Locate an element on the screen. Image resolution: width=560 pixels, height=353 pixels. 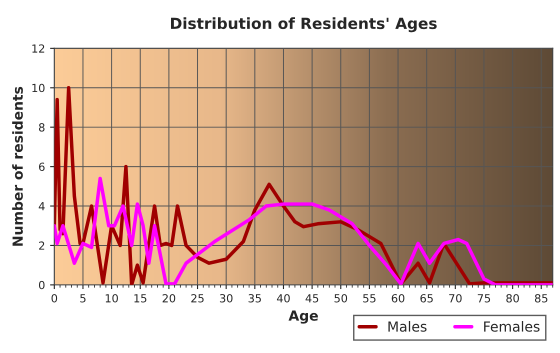
legend-label: Males is located at coordinates (407, 326).